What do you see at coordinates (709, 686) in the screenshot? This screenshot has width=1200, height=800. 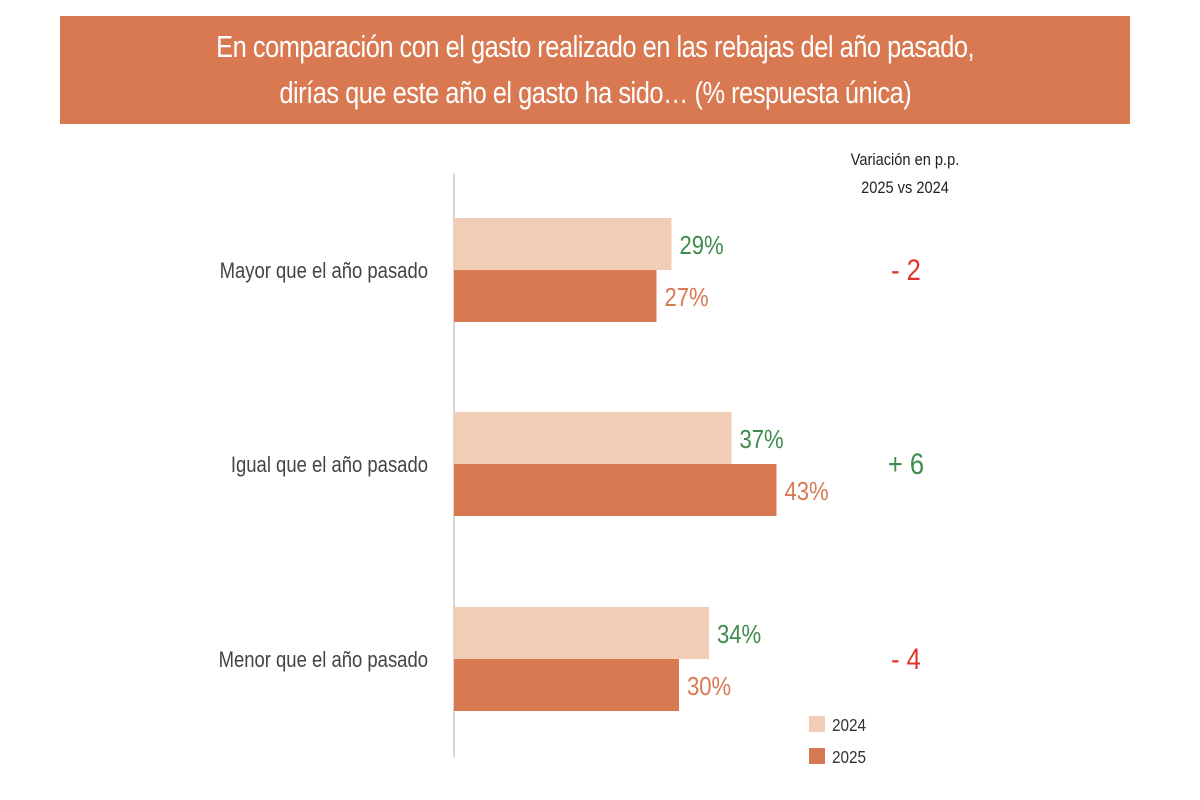 I see `data-label-2025: 30%` at bounding box center [709, 686].